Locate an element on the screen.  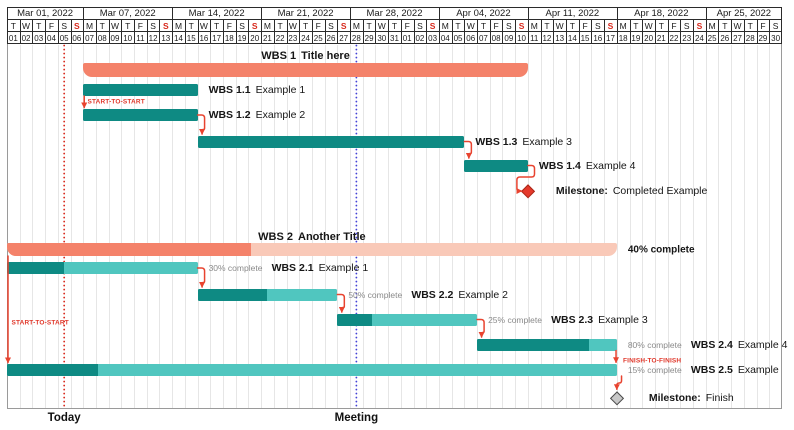
day-letter-cell: F is located at coordinates (229, 25).